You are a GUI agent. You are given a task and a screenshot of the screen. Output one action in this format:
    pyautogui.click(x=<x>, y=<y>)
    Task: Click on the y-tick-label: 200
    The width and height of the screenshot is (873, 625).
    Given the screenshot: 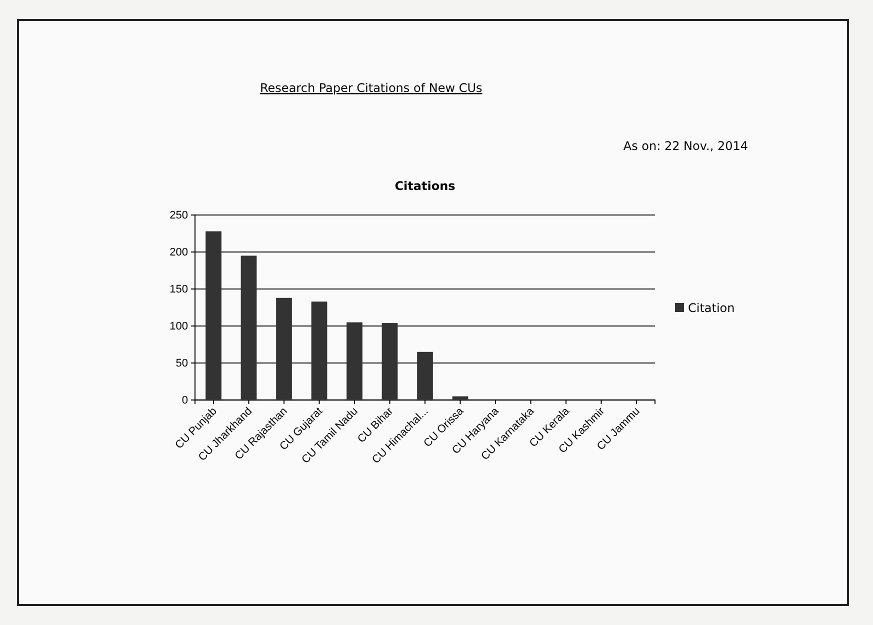 What is the action you would take?
    pyautogui.click(x=179, y=252)
    